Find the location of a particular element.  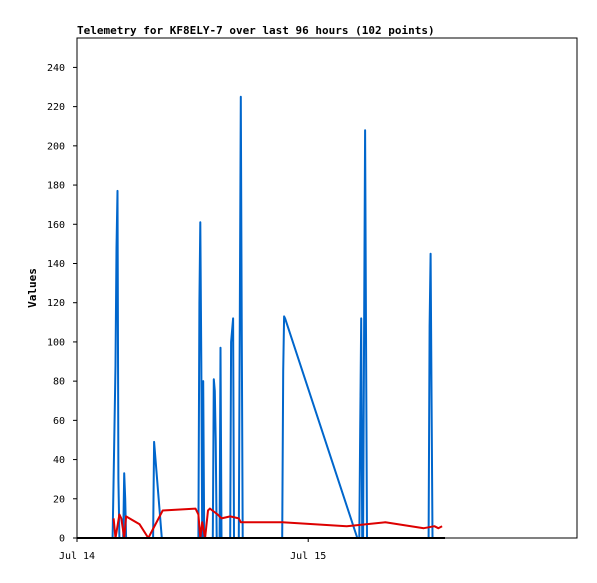

x-tick-label: Jul 15 is located at coordinates (308, 556).